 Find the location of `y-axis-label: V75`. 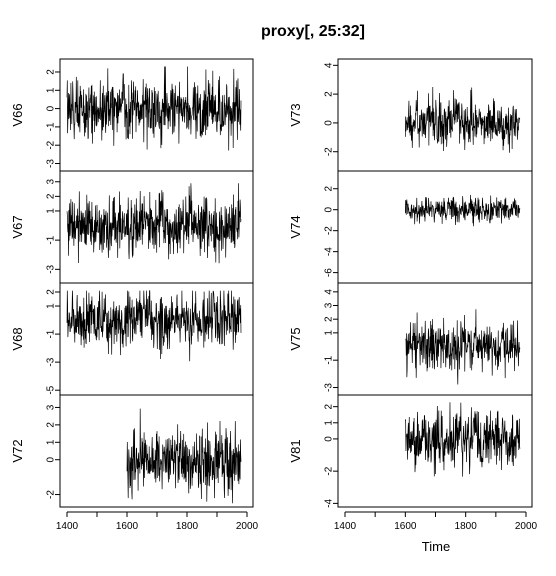

y-axis-label: V75 is located at coordinates (295, 338).